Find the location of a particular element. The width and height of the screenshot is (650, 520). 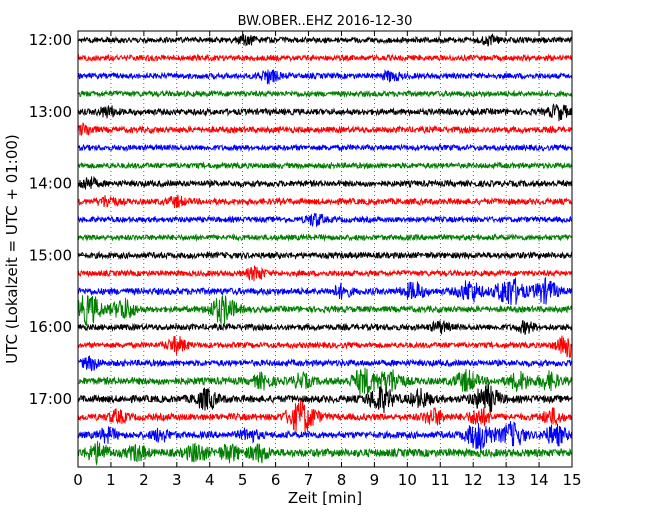

x-tick-label: 11 is located at coordinates (440, 480).